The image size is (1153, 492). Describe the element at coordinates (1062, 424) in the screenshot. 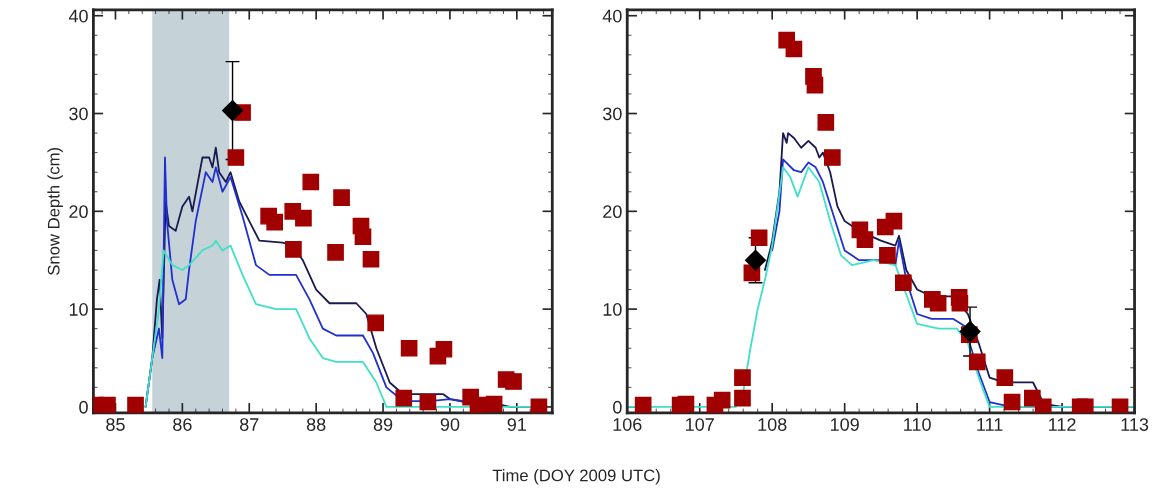

I see `x-tick-label: 112` at that location.